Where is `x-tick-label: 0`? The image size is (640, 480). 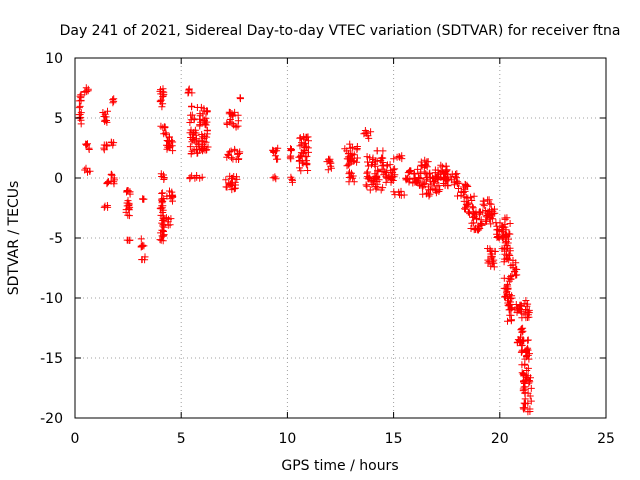 x-tick-label: 0 is located at coordinates (75, 439).